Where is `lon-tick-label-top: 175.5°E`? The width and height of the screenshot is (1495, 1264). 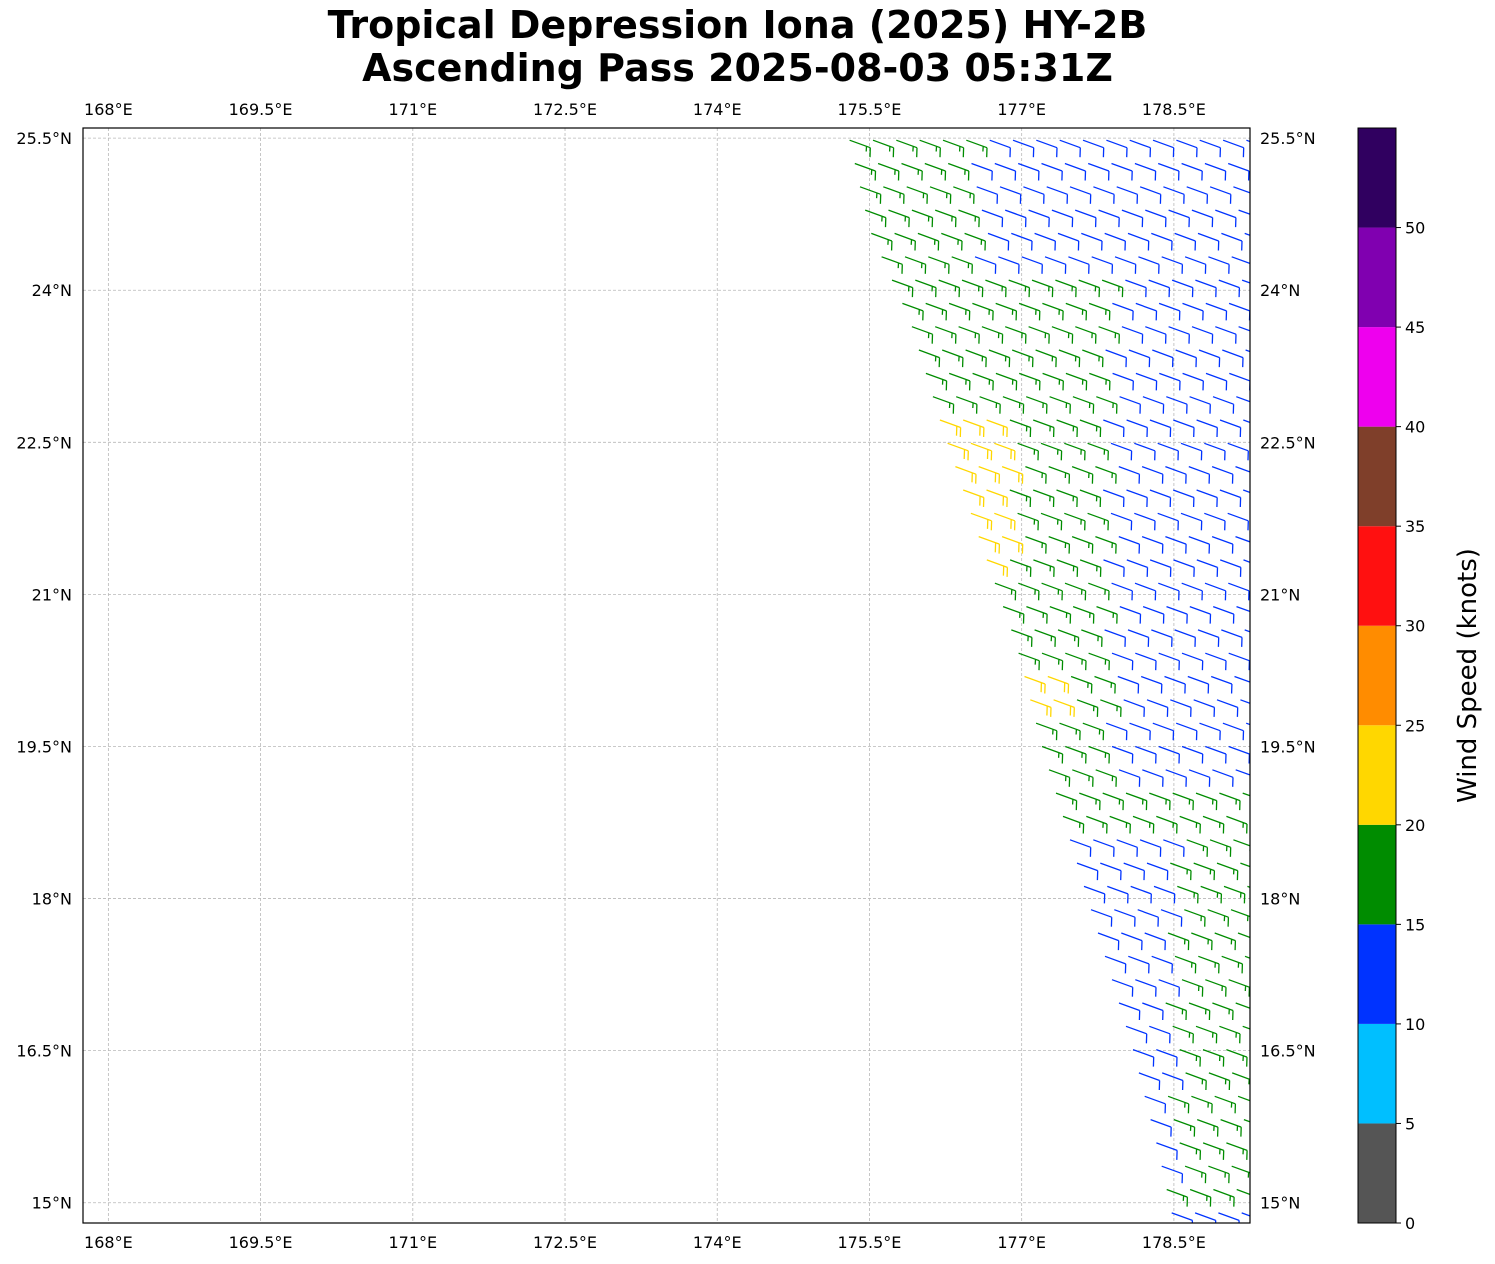
lon-tick-label-top: 175.5°E is located at coordinates (869, 109).